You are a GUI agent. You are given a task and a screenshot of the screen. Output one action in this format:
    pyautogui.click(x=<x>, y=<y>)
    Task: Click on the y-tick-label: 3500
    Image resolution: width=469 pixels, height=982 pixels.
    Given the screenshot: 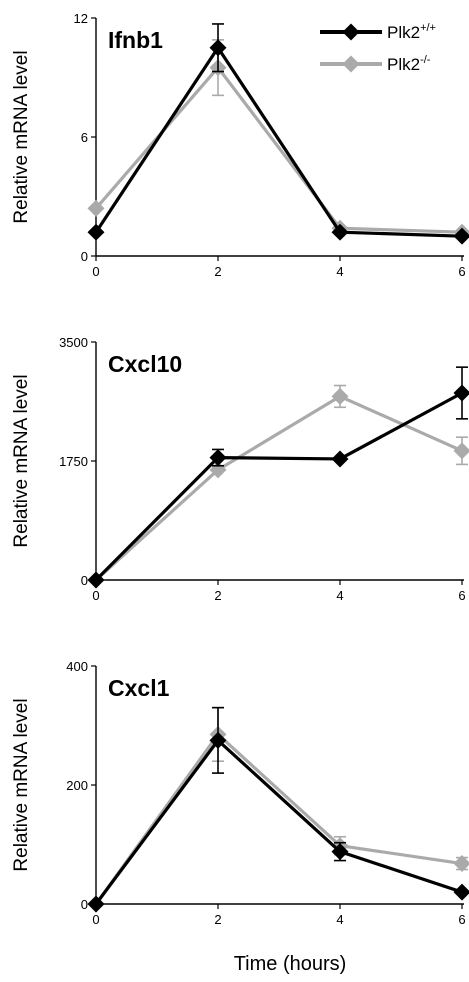 What is the action you would take?
    pyautogui.click(x=73, y=342)
    